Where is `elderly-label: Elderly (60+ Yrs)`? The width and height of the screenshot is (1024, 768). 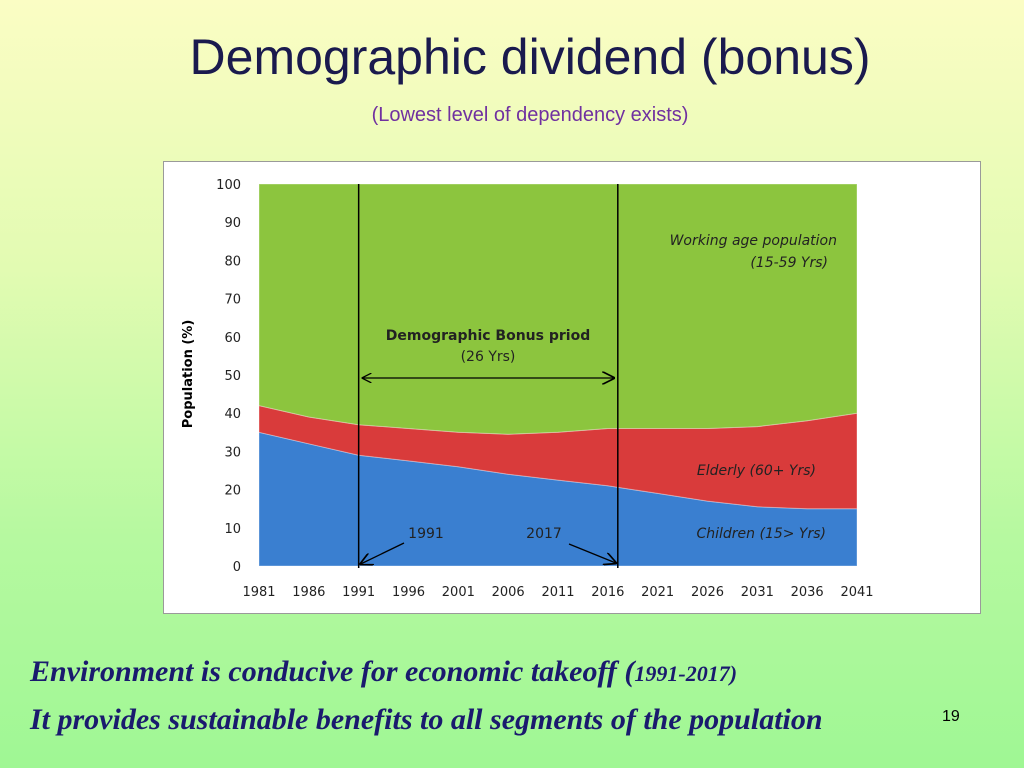
elderly-label: Elderly (60+ Yrs) is located at coordinates (756, 471).